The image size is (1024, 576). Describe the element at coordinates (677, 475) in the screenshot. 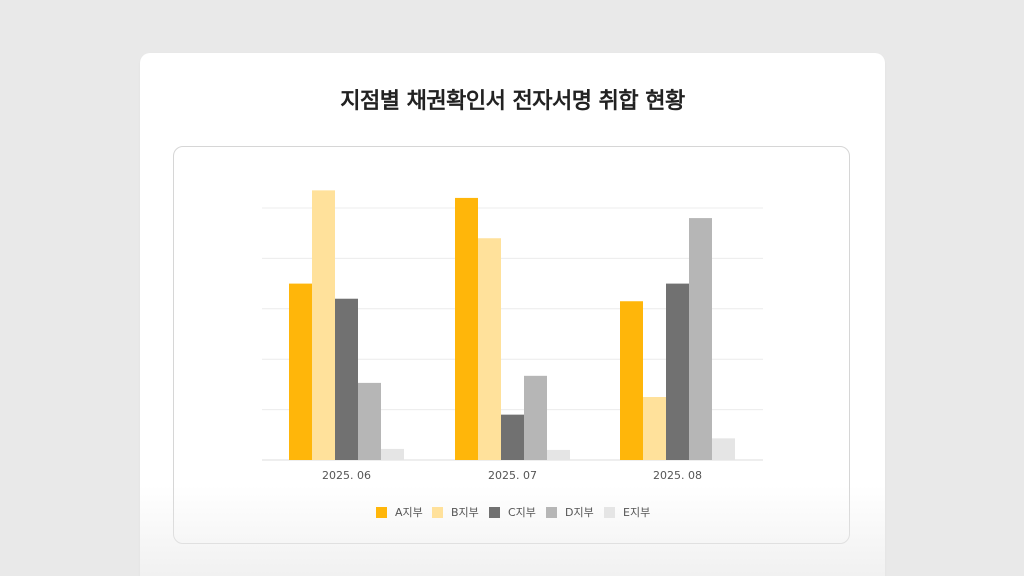

I see `x-tick-label: 2025. 08` at that location.